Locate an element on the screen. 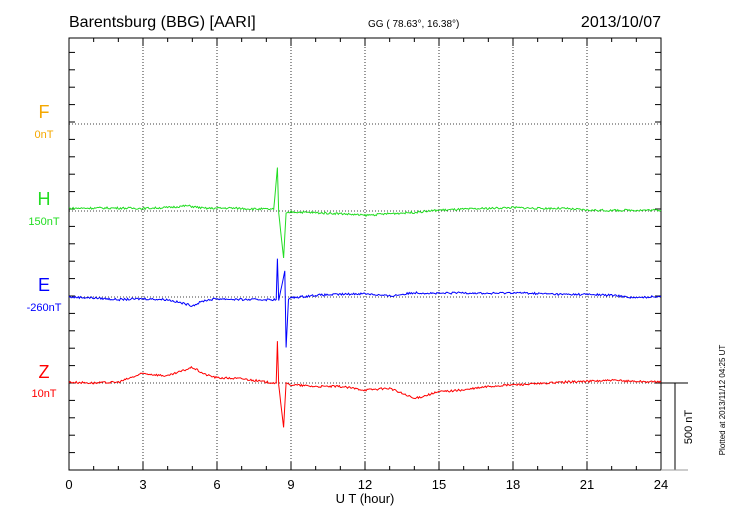 This screenshot has height=520, width=730. x-tick-label: 24 is located at coordinates (661, 484).